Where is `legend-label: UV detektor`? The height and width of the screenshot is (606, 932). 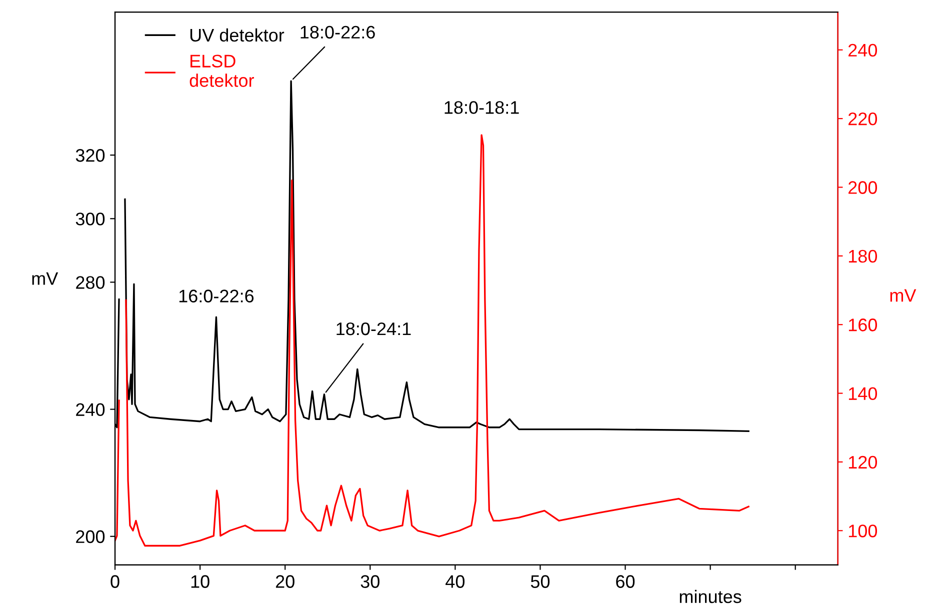
legend-label: UV detektor is located at coordinates (237, 35).